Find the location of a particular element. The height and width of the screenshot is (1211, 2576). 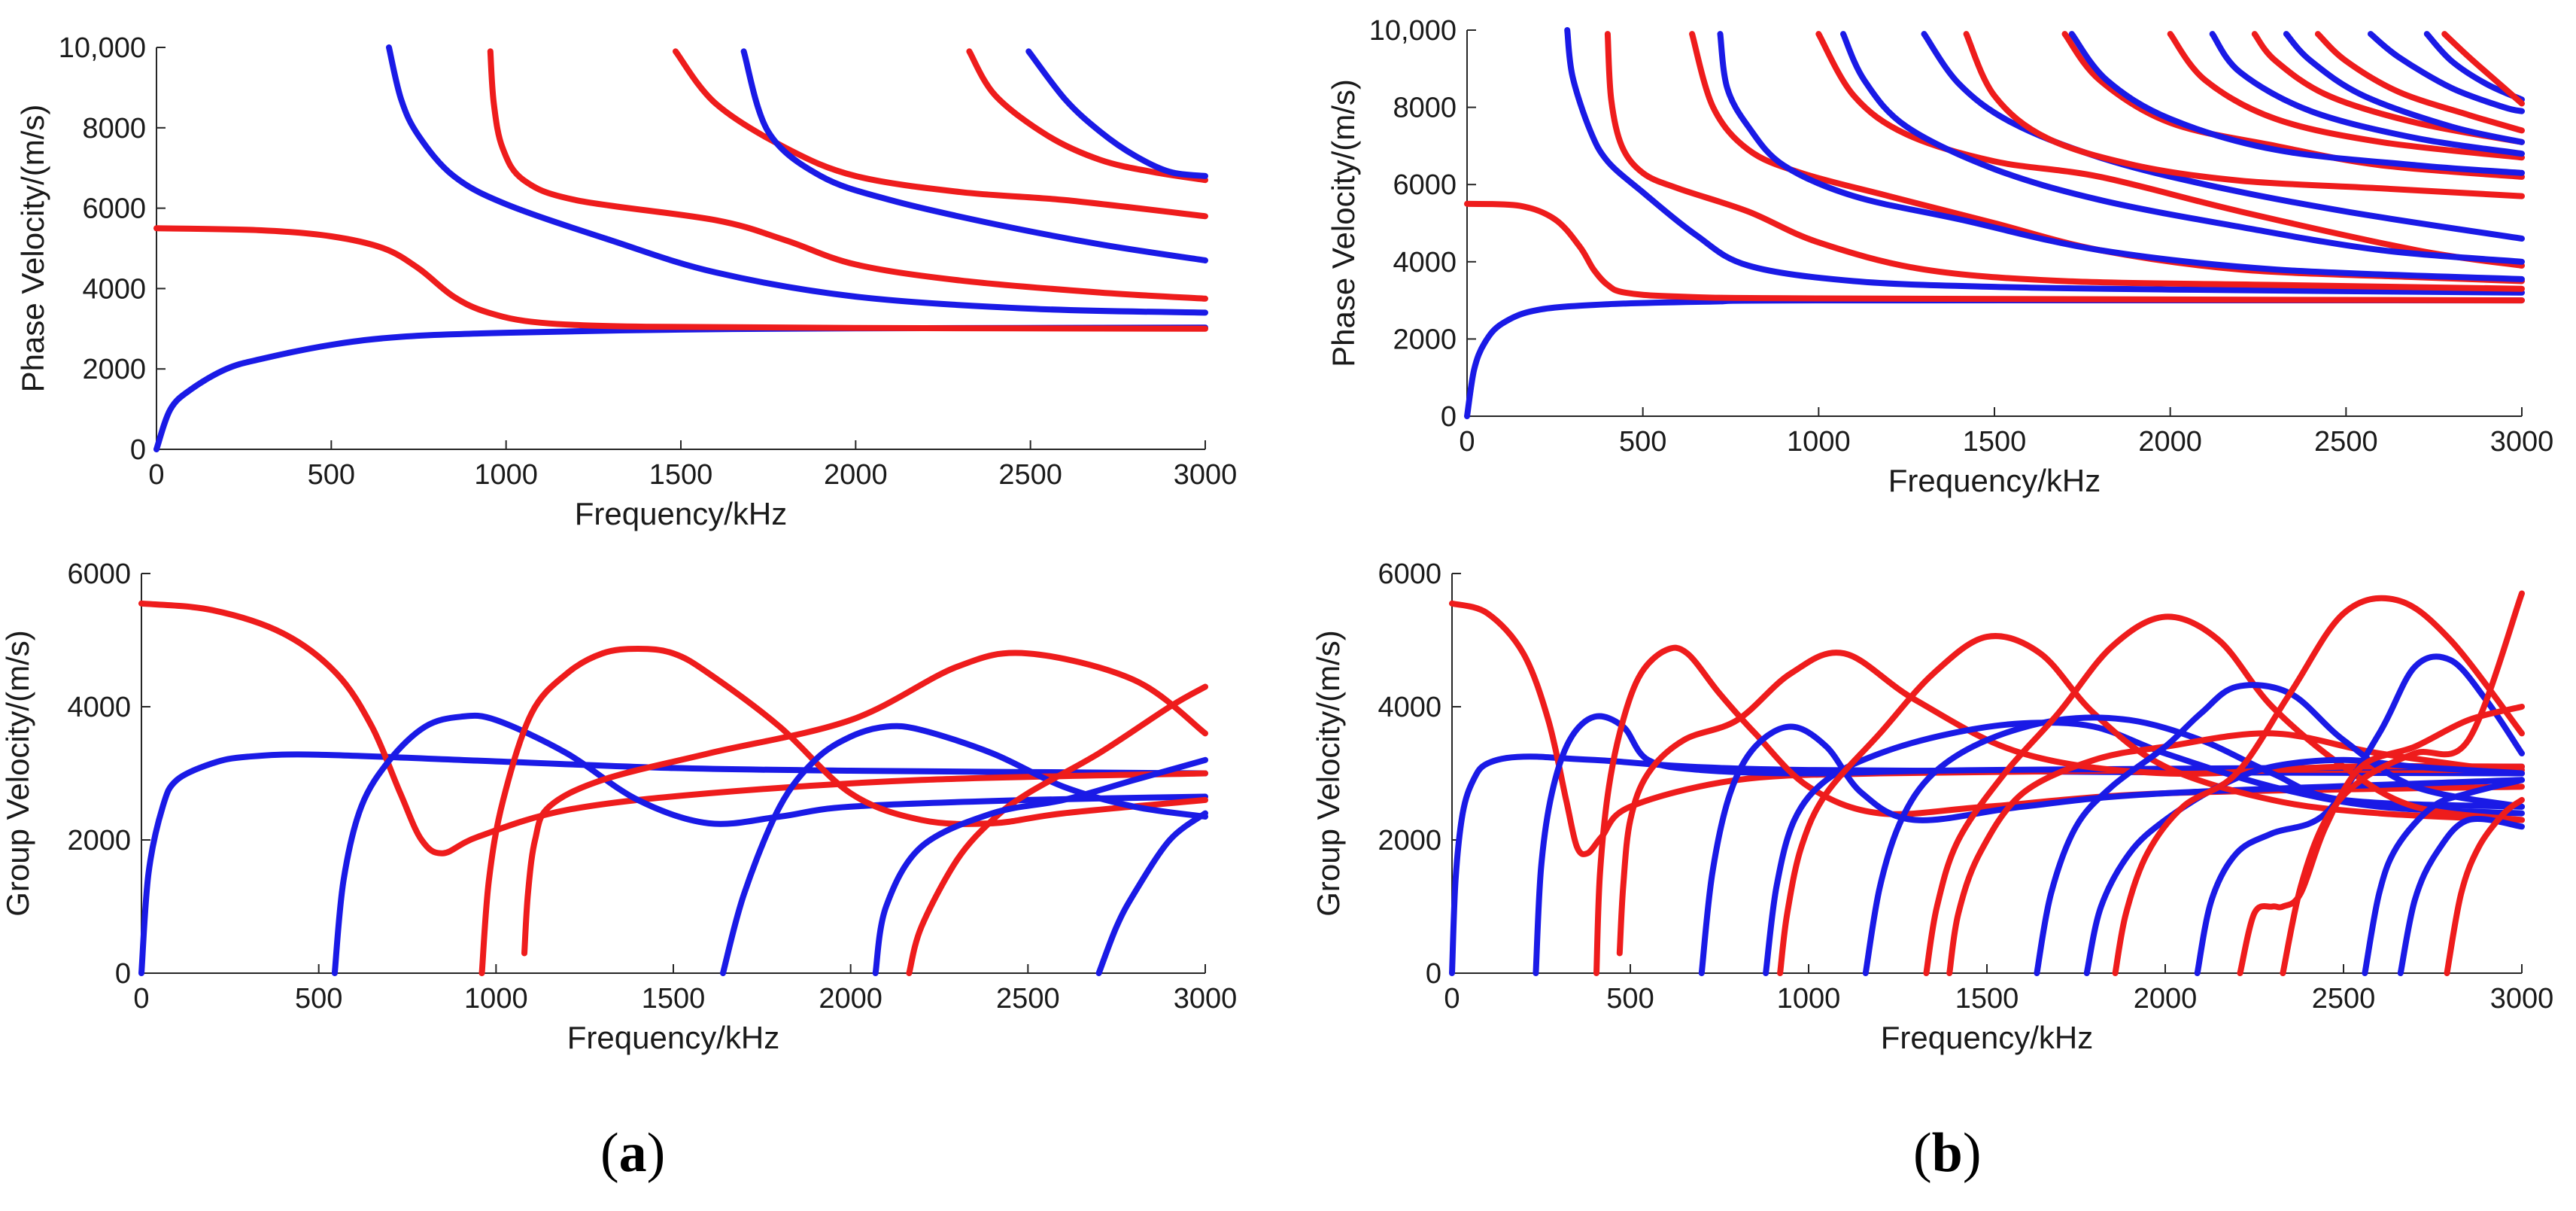

series-line-a4 is located at coordinates (2194, 845).